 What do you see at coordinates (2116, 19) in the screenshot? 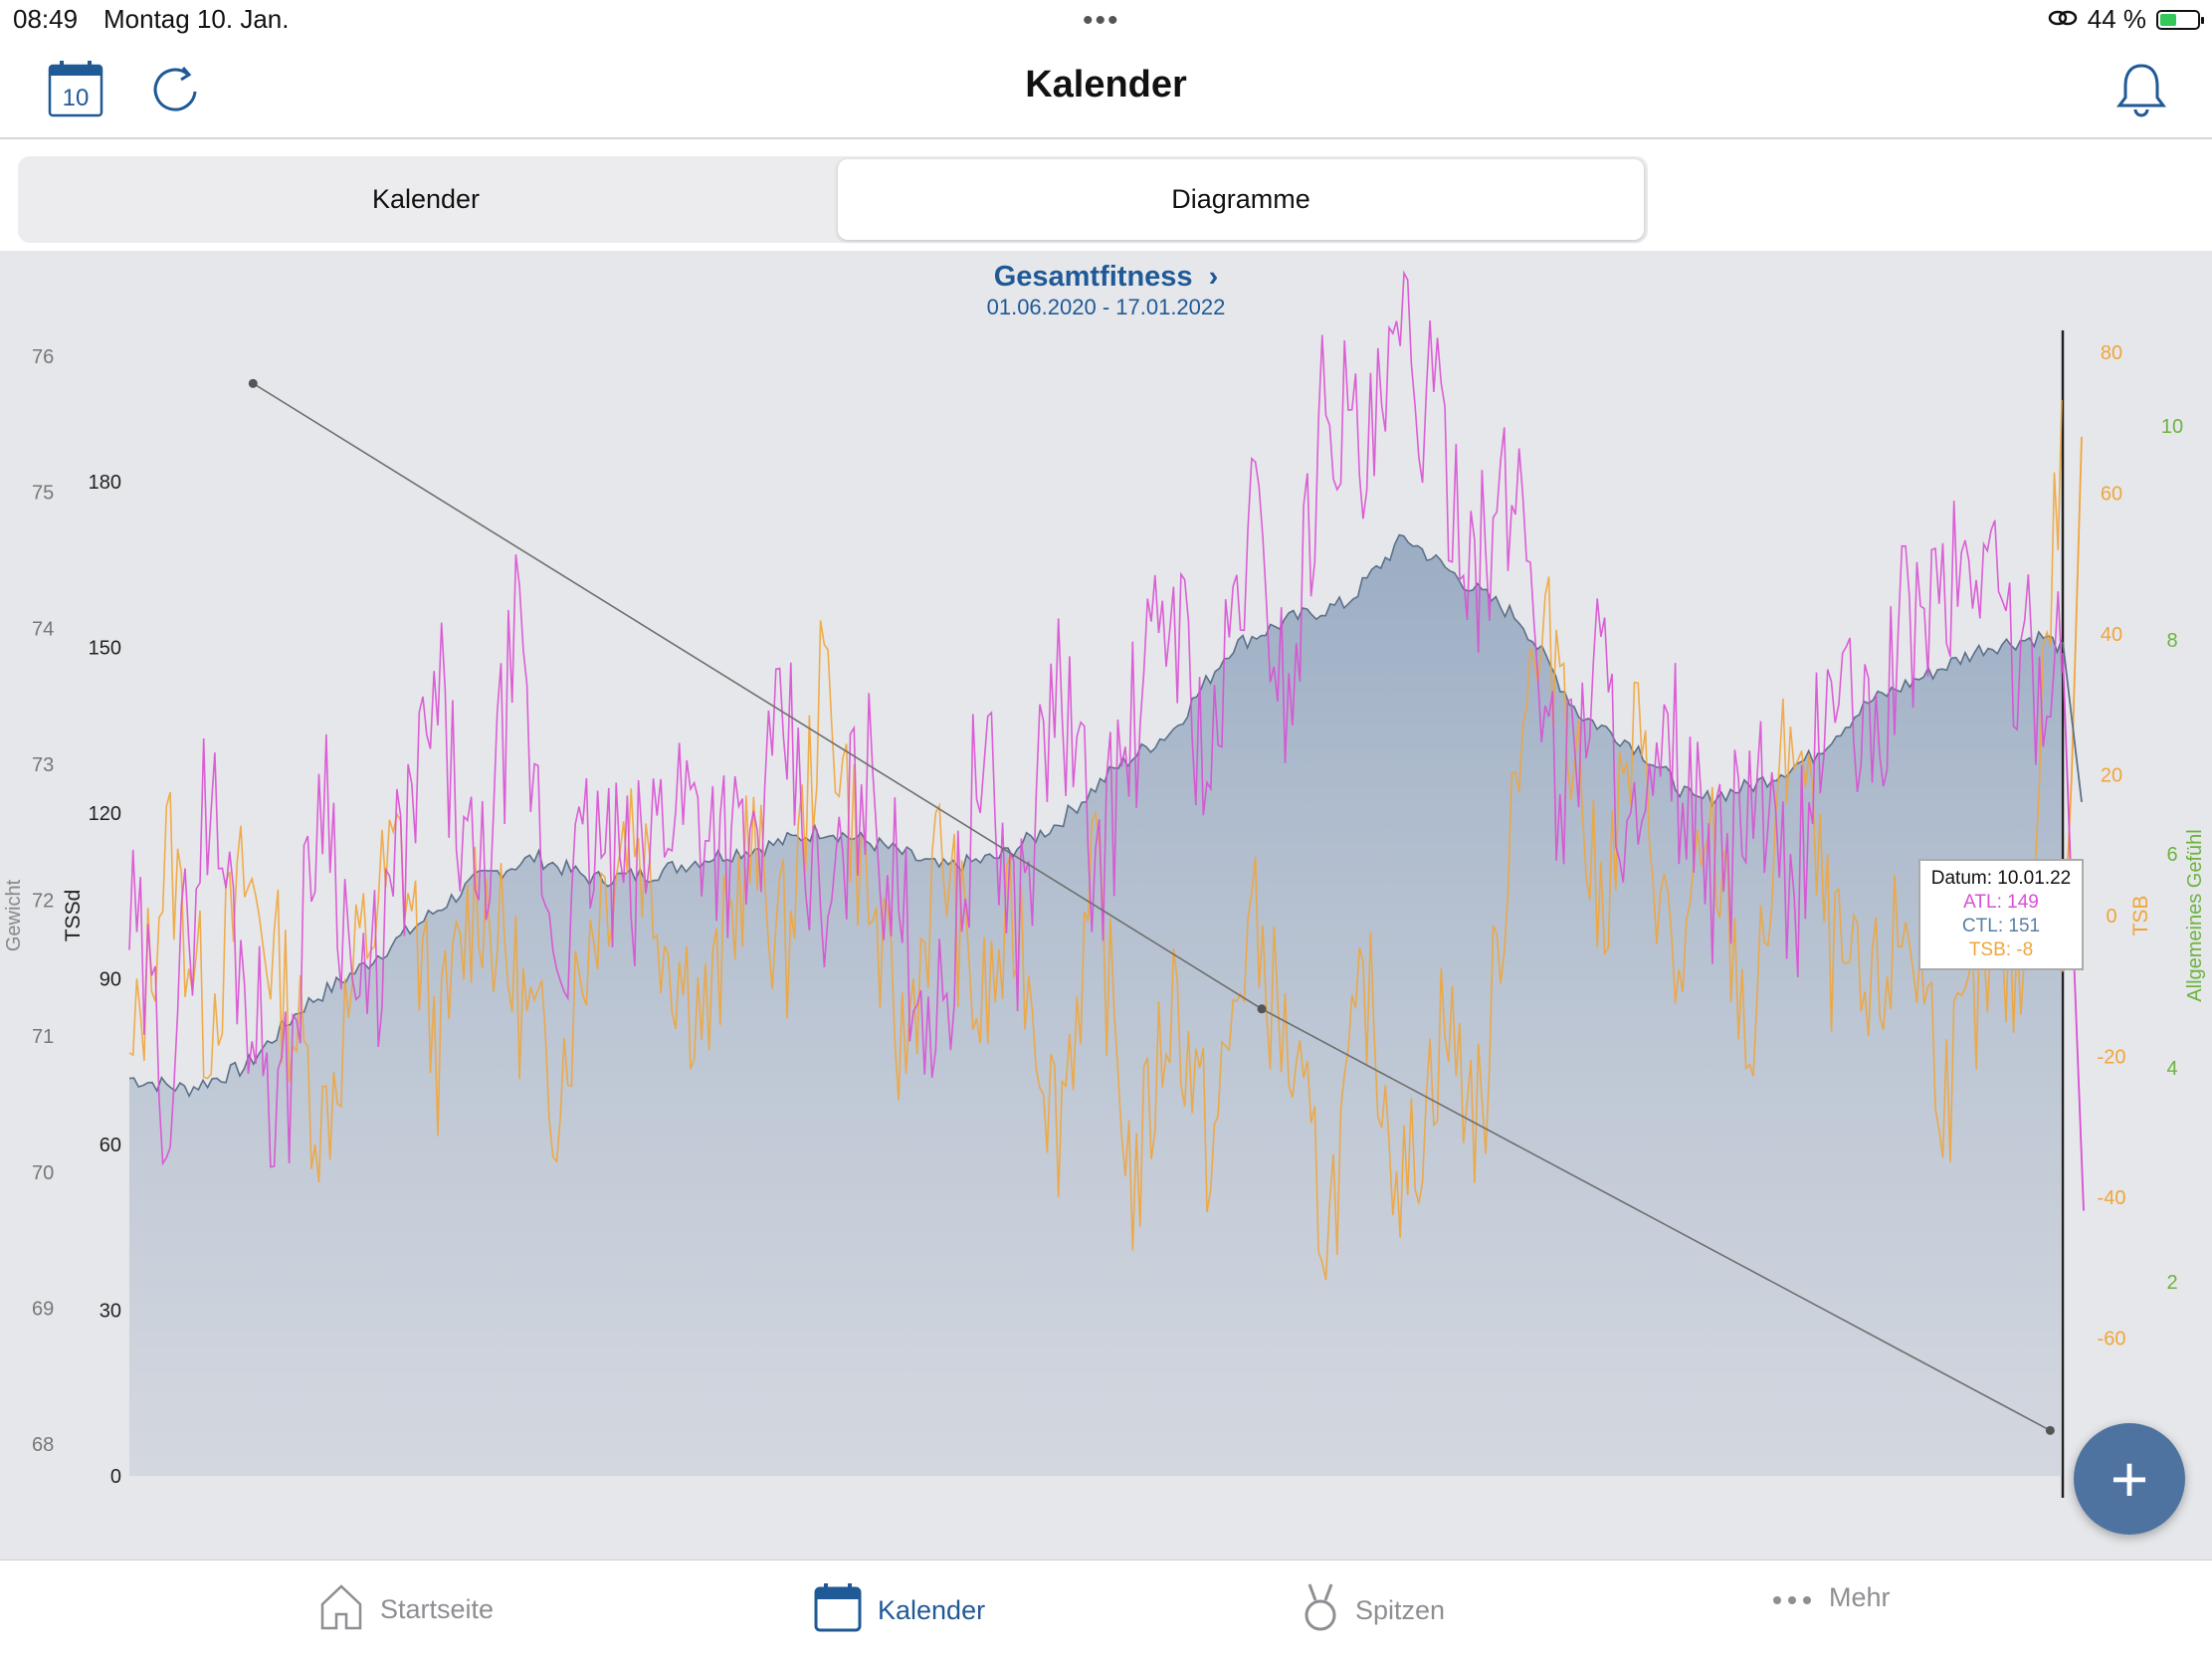
I see `battery-percent: 44 %` at bounding box center [2116, 19].